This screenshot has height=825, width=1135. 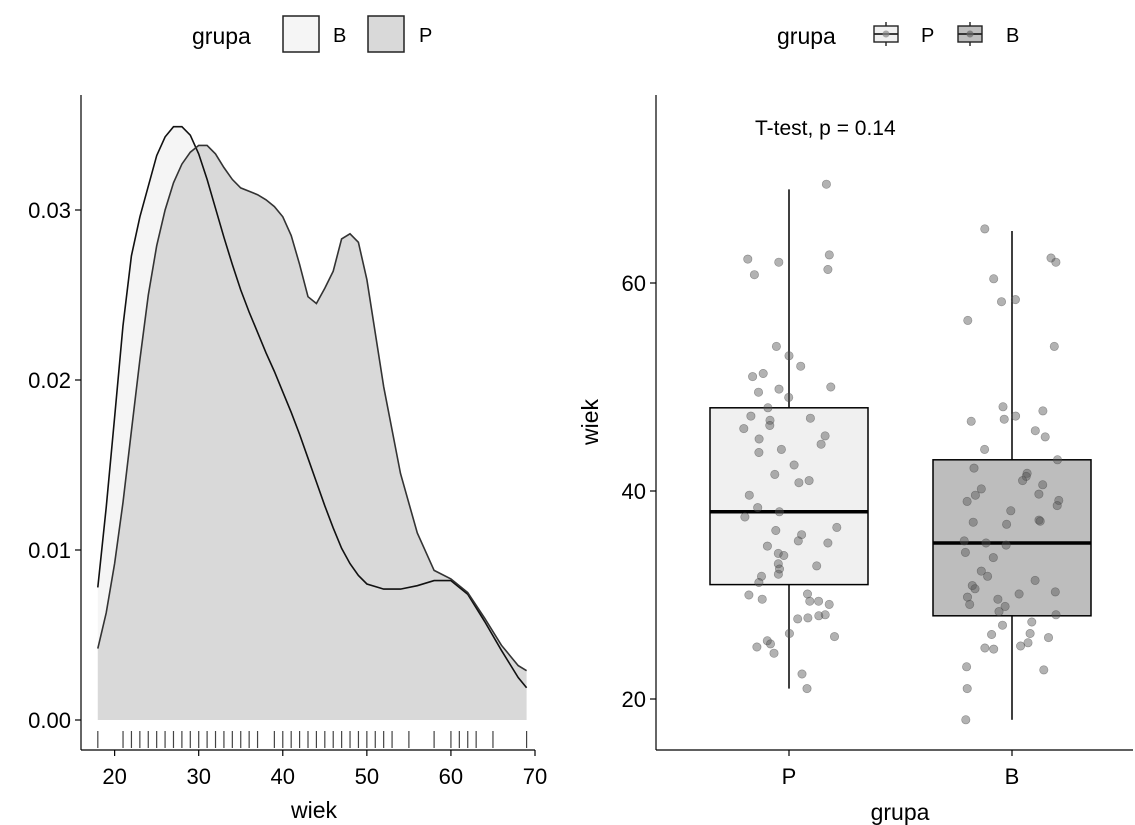 I want to click on boxplot-legend: grupa P B, so click(x=898, y=35).